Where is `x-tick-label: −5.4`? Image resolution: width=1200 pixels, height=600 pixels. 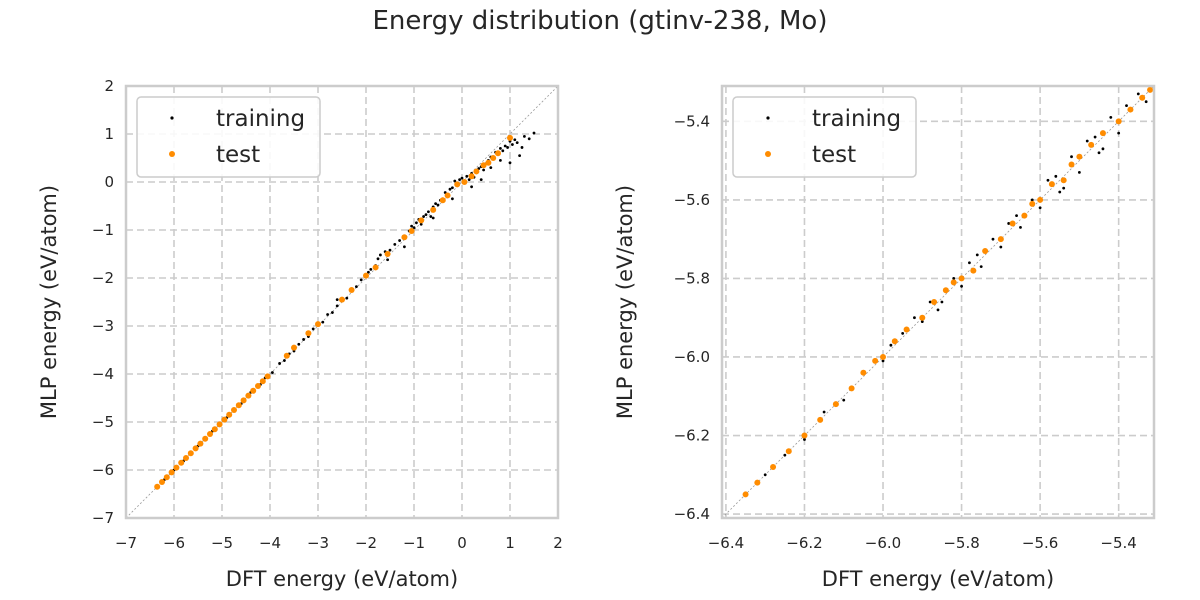
x-tick-label: −5.4 is located at coordinates (1118, 543).